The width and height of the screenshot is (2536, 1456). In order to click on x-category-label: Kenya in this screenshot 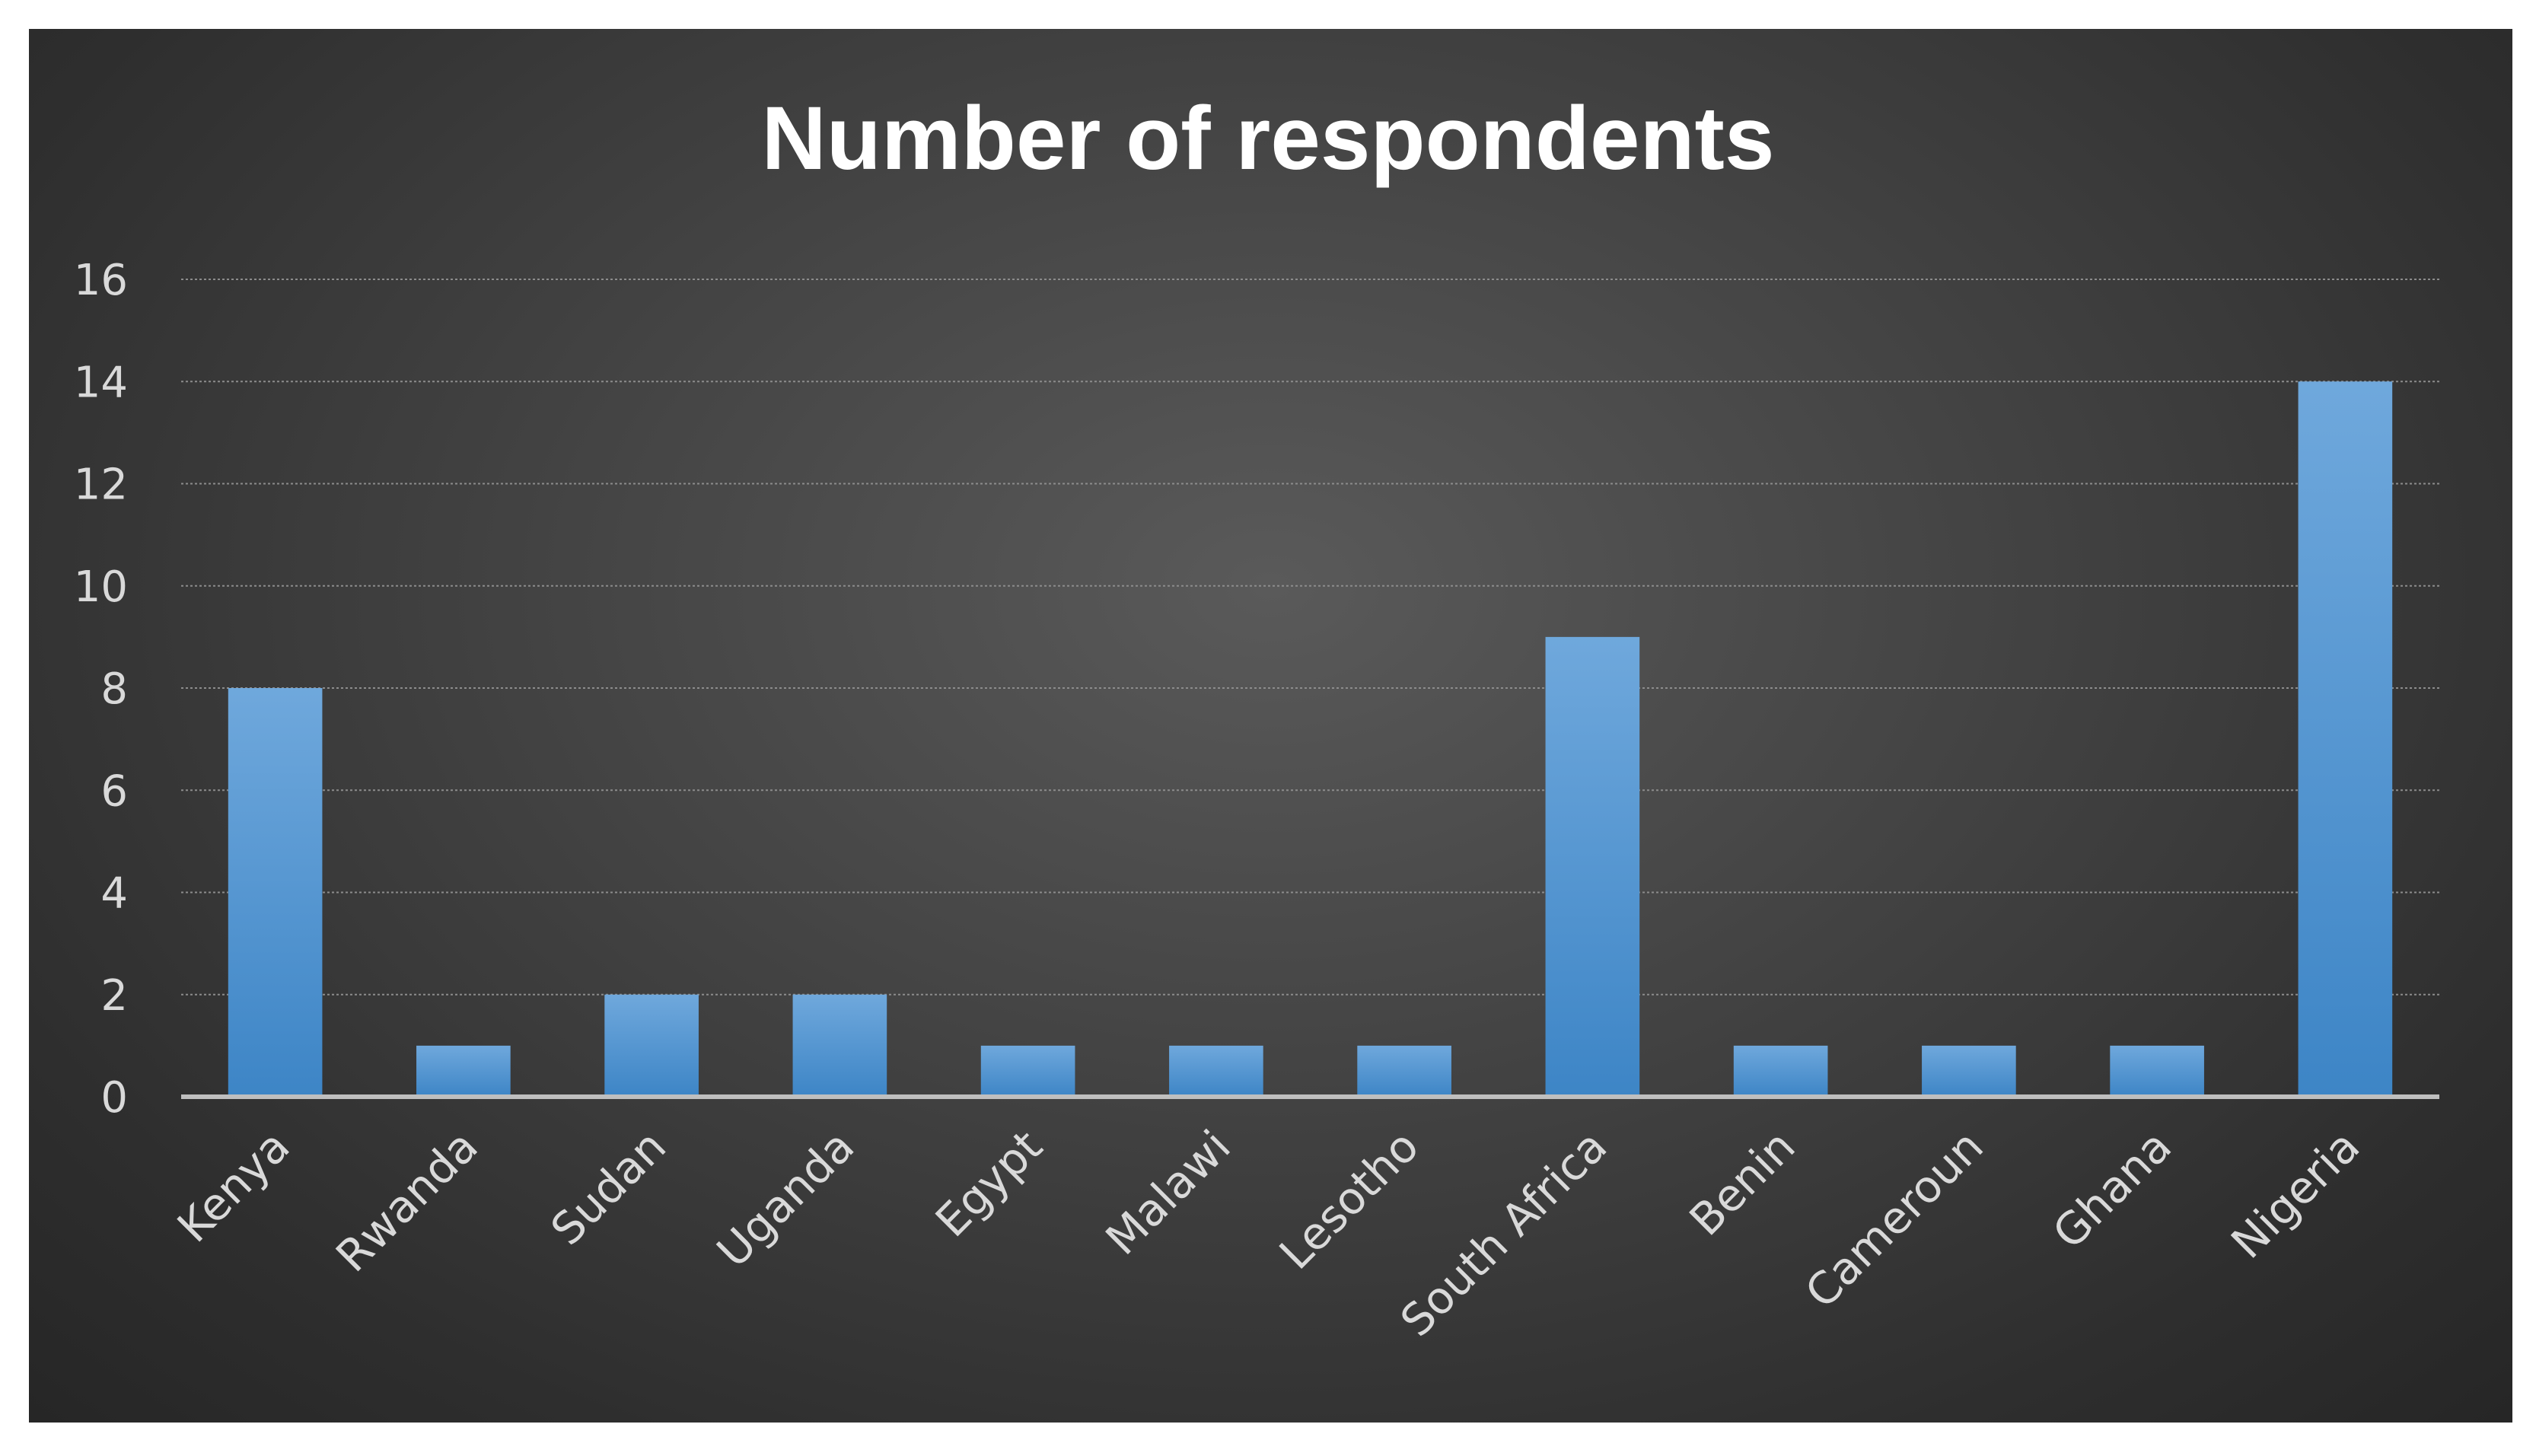, I will do `click(233, 1186)`.